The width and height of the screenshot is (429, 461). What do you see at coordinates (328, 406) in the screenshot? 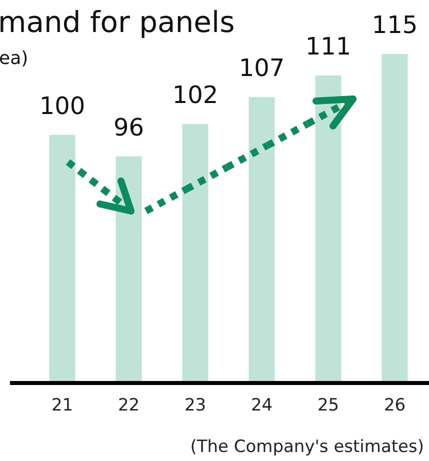
I see `x-tick-label: 25` at bounding box center [328, 406].